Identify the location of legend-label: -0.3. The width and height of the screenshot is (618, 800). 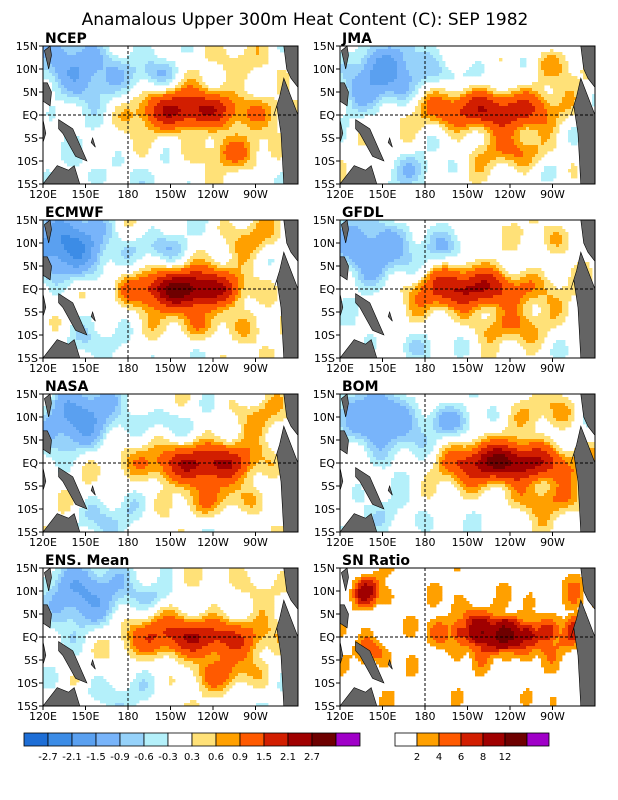
(168, 757).